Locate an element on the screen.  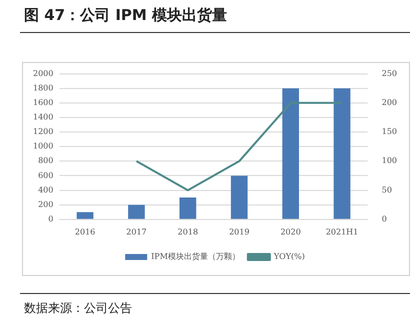
y-tick-label: 400 is located at coordinates (46, 189).